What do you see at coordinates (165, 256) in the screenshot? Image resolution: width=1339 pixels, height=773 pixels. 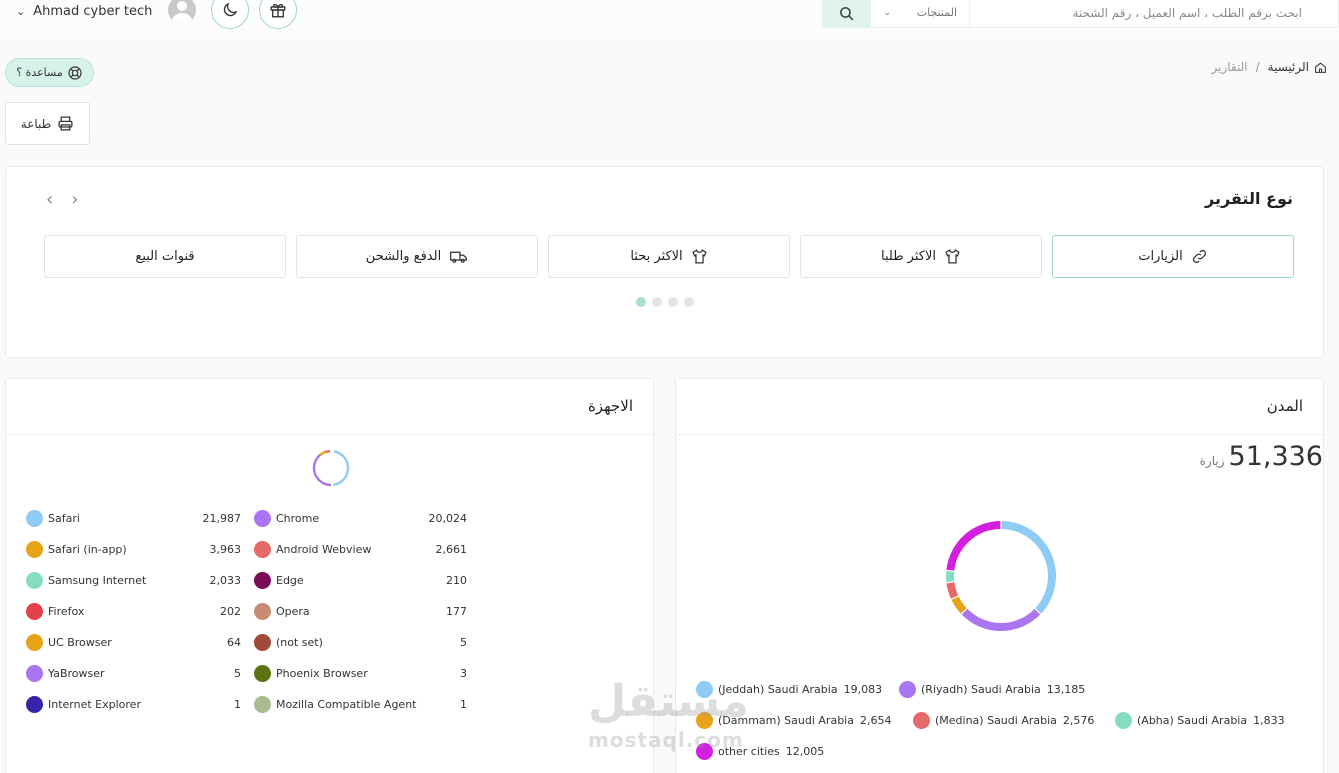 I see `tab-sales-channels: قنوات البيع` at bounding box center [165, 256].